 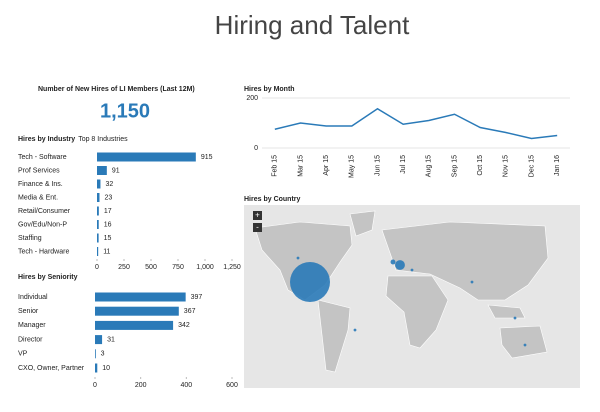 What do you see at coordinates (269, 89) in the screenshot?
I see `chart-title: Hires by Month` at bounding box center [269, 89].